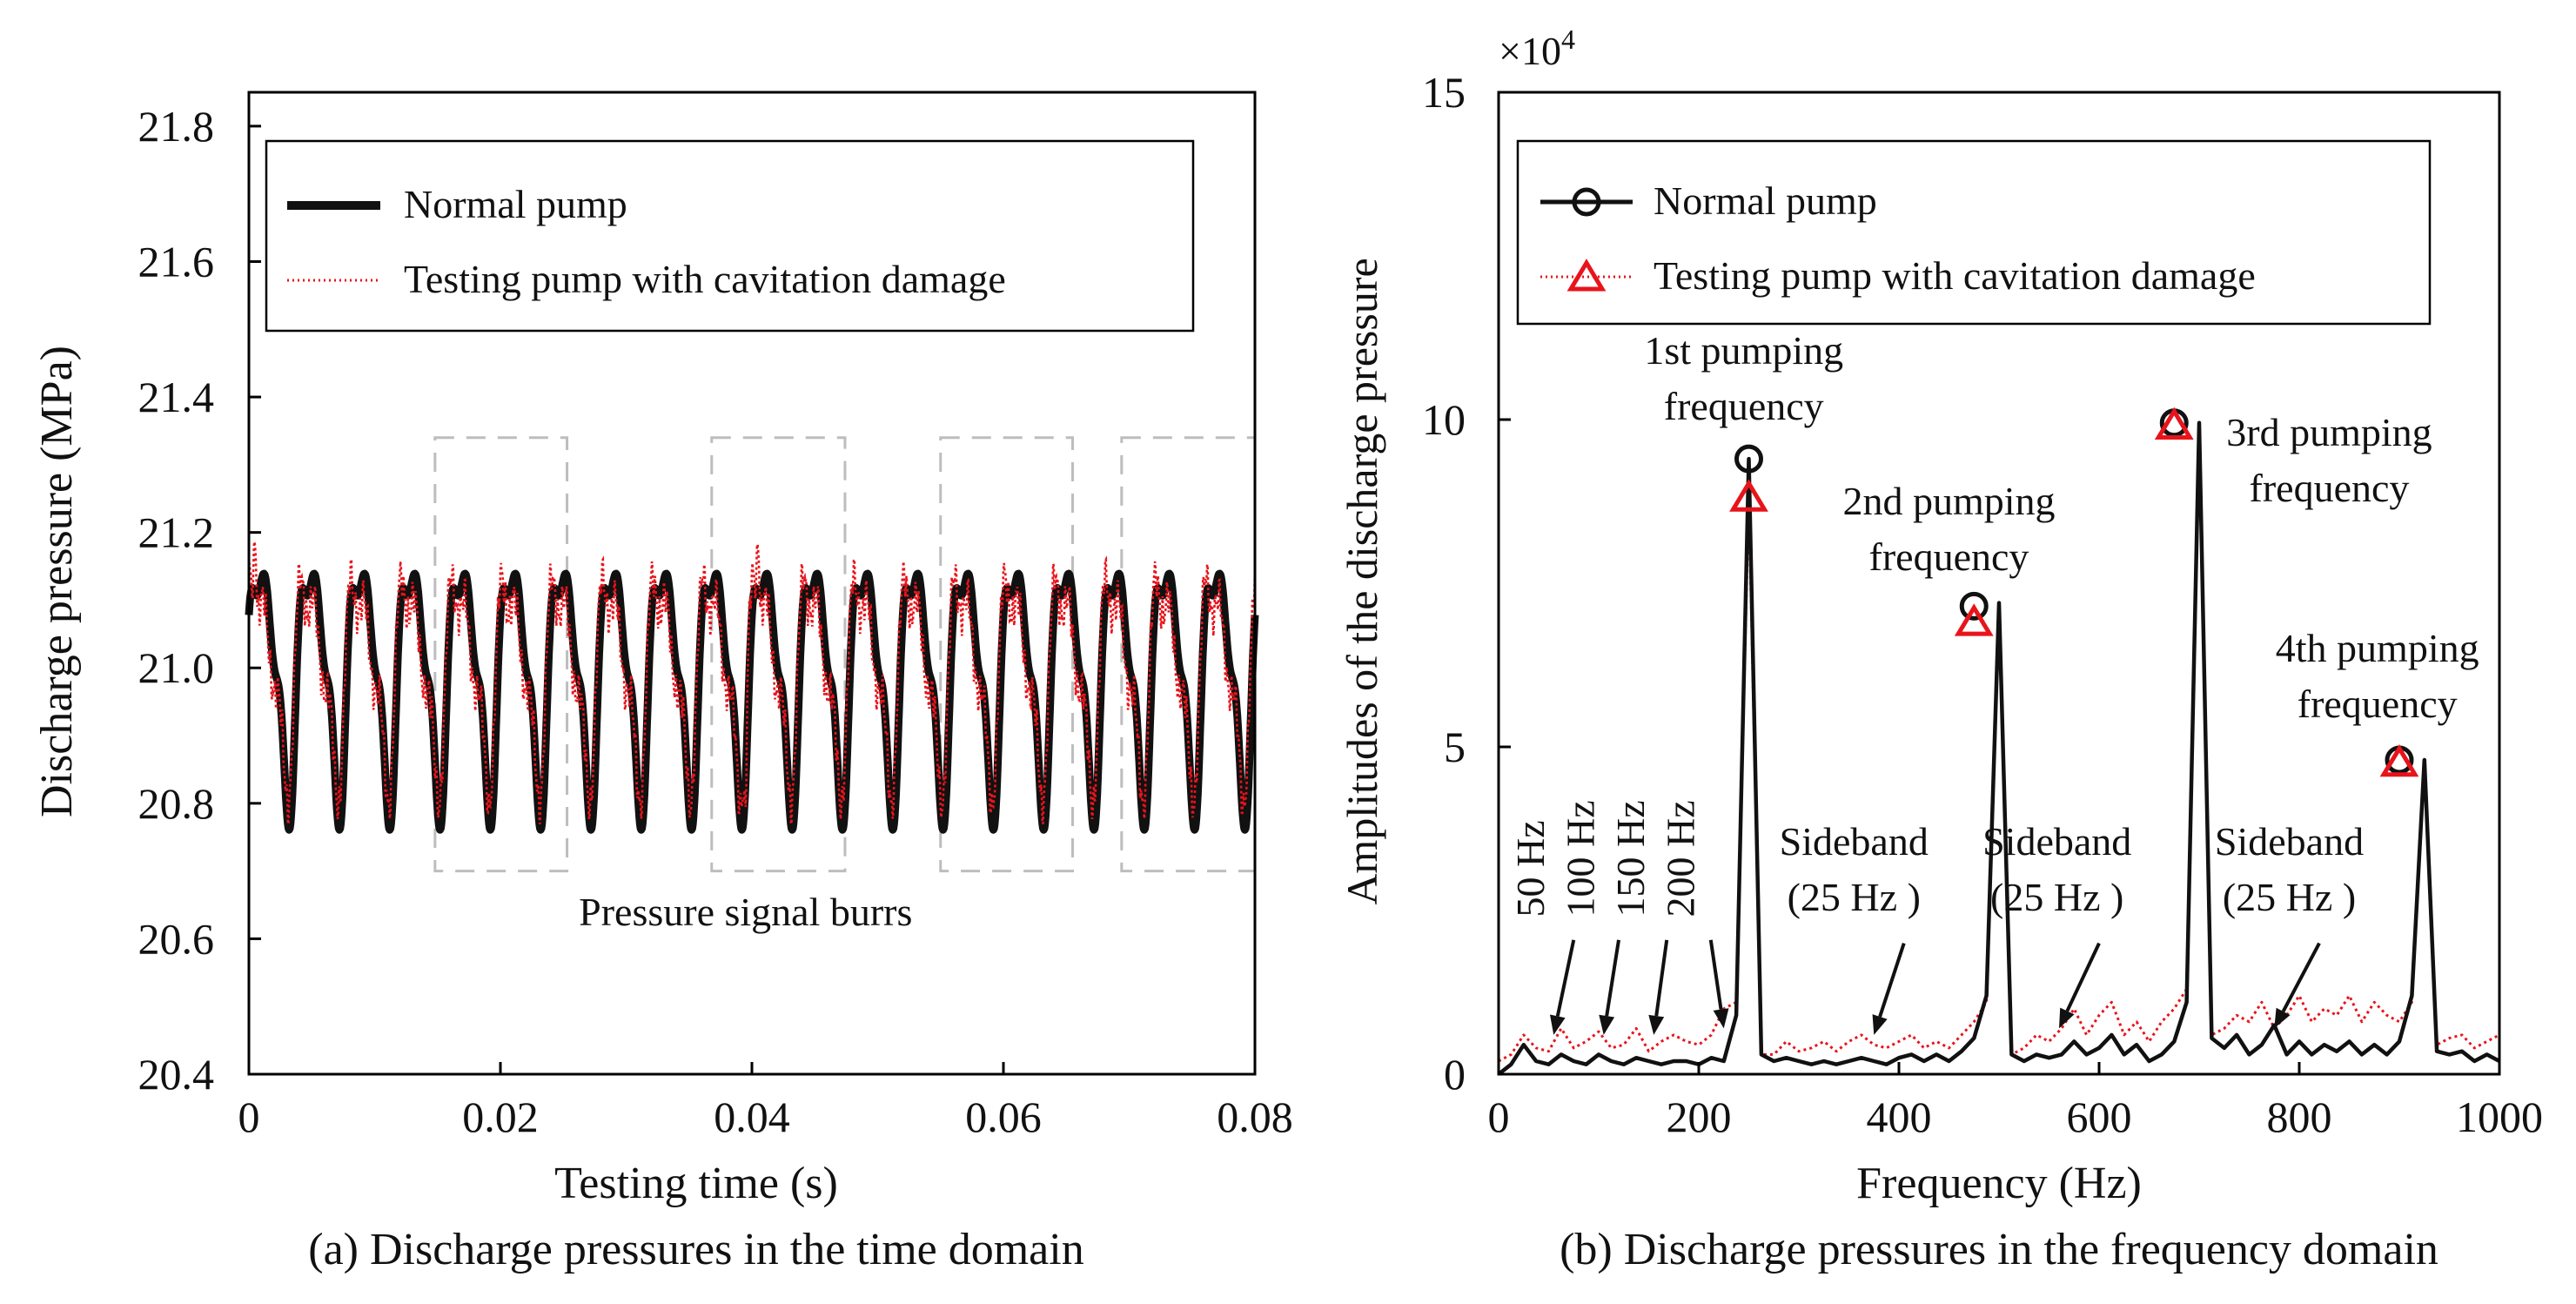 The height and width of the screenshot is (1304, 2576). What do you see at coordinates (176, 938) in the screenshot?
I see `y-tick-label-a-1: 20.6` at bounding box center [176, 938].